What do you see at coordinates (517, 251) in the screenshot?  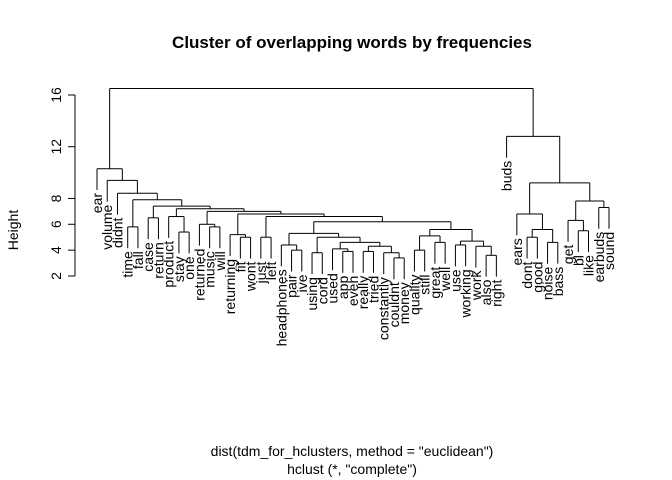 I see `leaf-label: ears` at bounding box center [517, 251].